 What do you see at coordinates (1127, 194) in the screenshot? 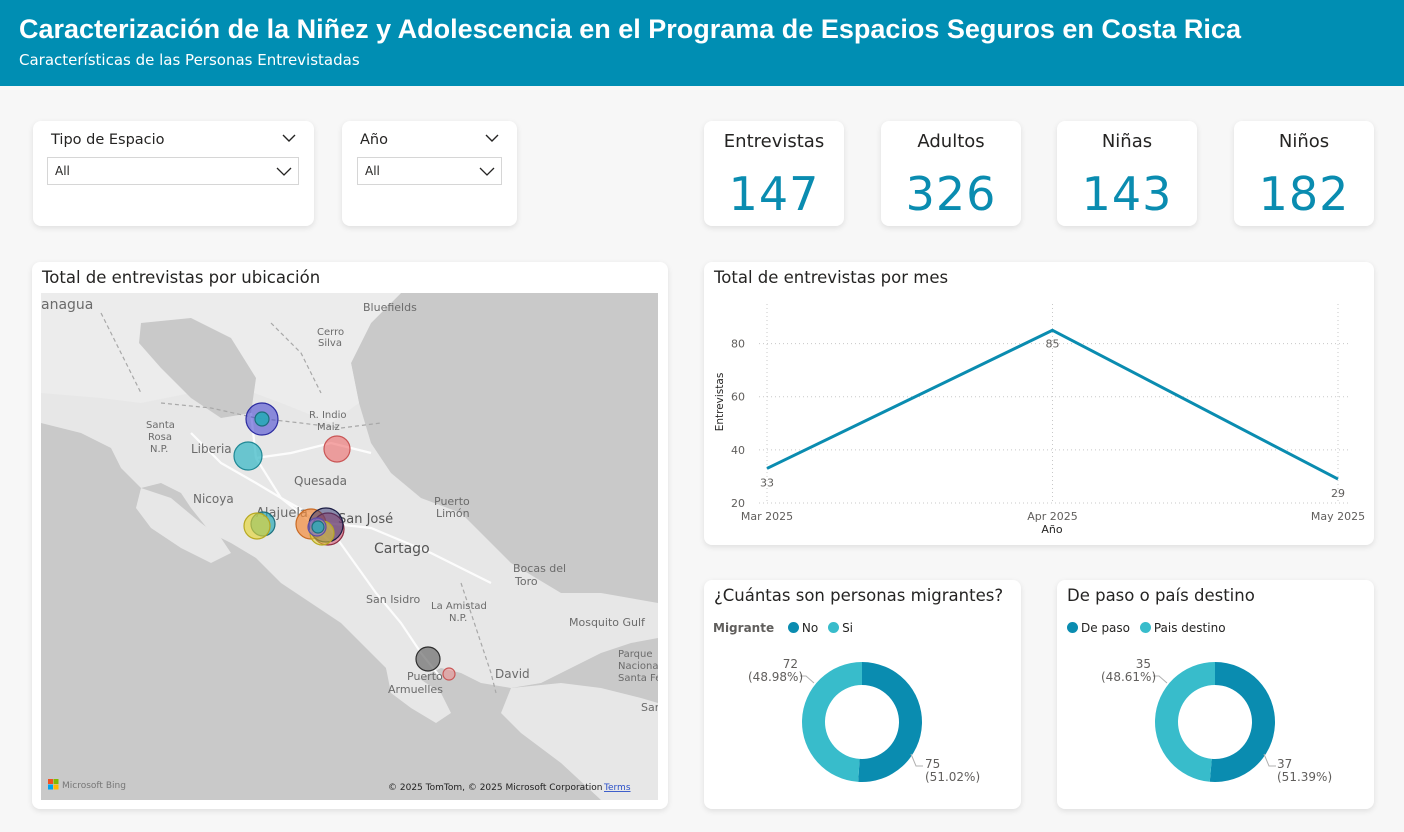
I see `kpi-value: 143` at bounding box center [1127, 194].